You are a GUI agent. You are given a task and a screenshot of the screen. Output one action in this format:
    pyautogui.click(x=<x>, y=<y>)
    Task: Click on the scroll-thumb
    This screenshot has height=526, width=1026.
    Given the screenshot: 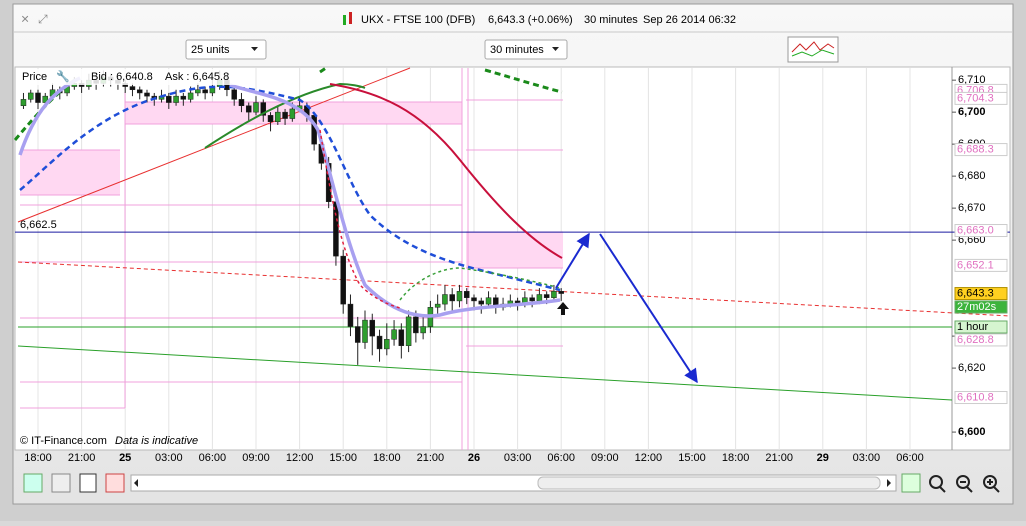 What is the action you would take?
    pyautogui.click(x=709, y=483)
    